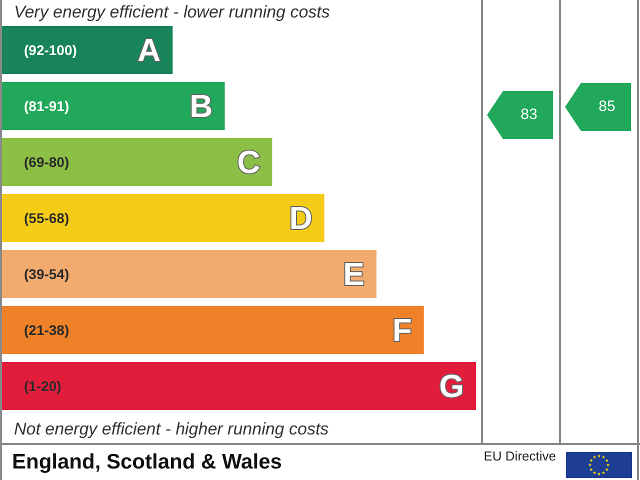 The image size is (640, 480). Describe the element at coordinates (47, 274) in the screenshot. I see `y-tick-label: (39-54)` at that location.